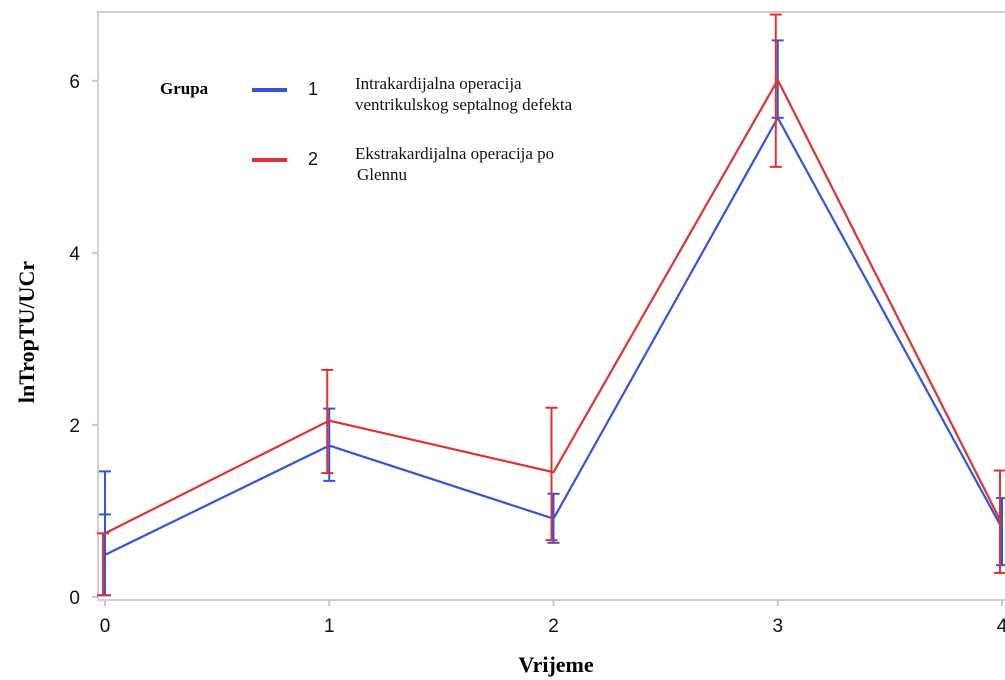  Describe the element at coordinates (382, 174) in the screenshot. I see `legend-label: Glennu` at that location.